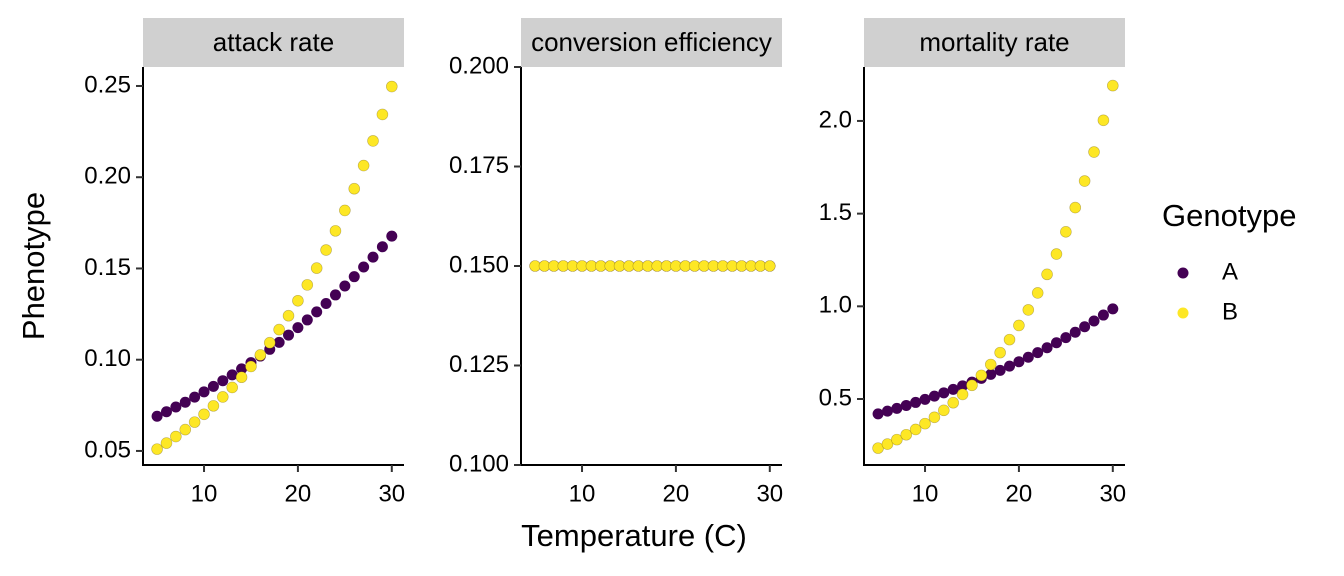  I want to click on legend-title: Genotype, so click(1229, 215).